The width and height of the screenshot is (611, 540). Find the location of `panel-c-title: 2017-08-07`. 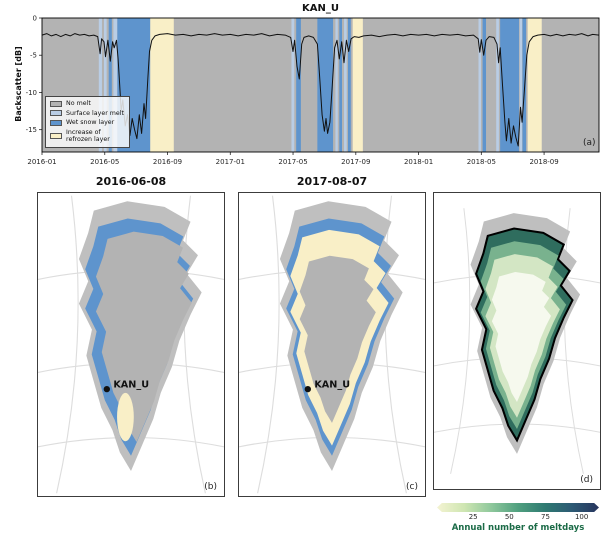

panel-c-title: 2017-08-07 is located at coordinates (332, 181).